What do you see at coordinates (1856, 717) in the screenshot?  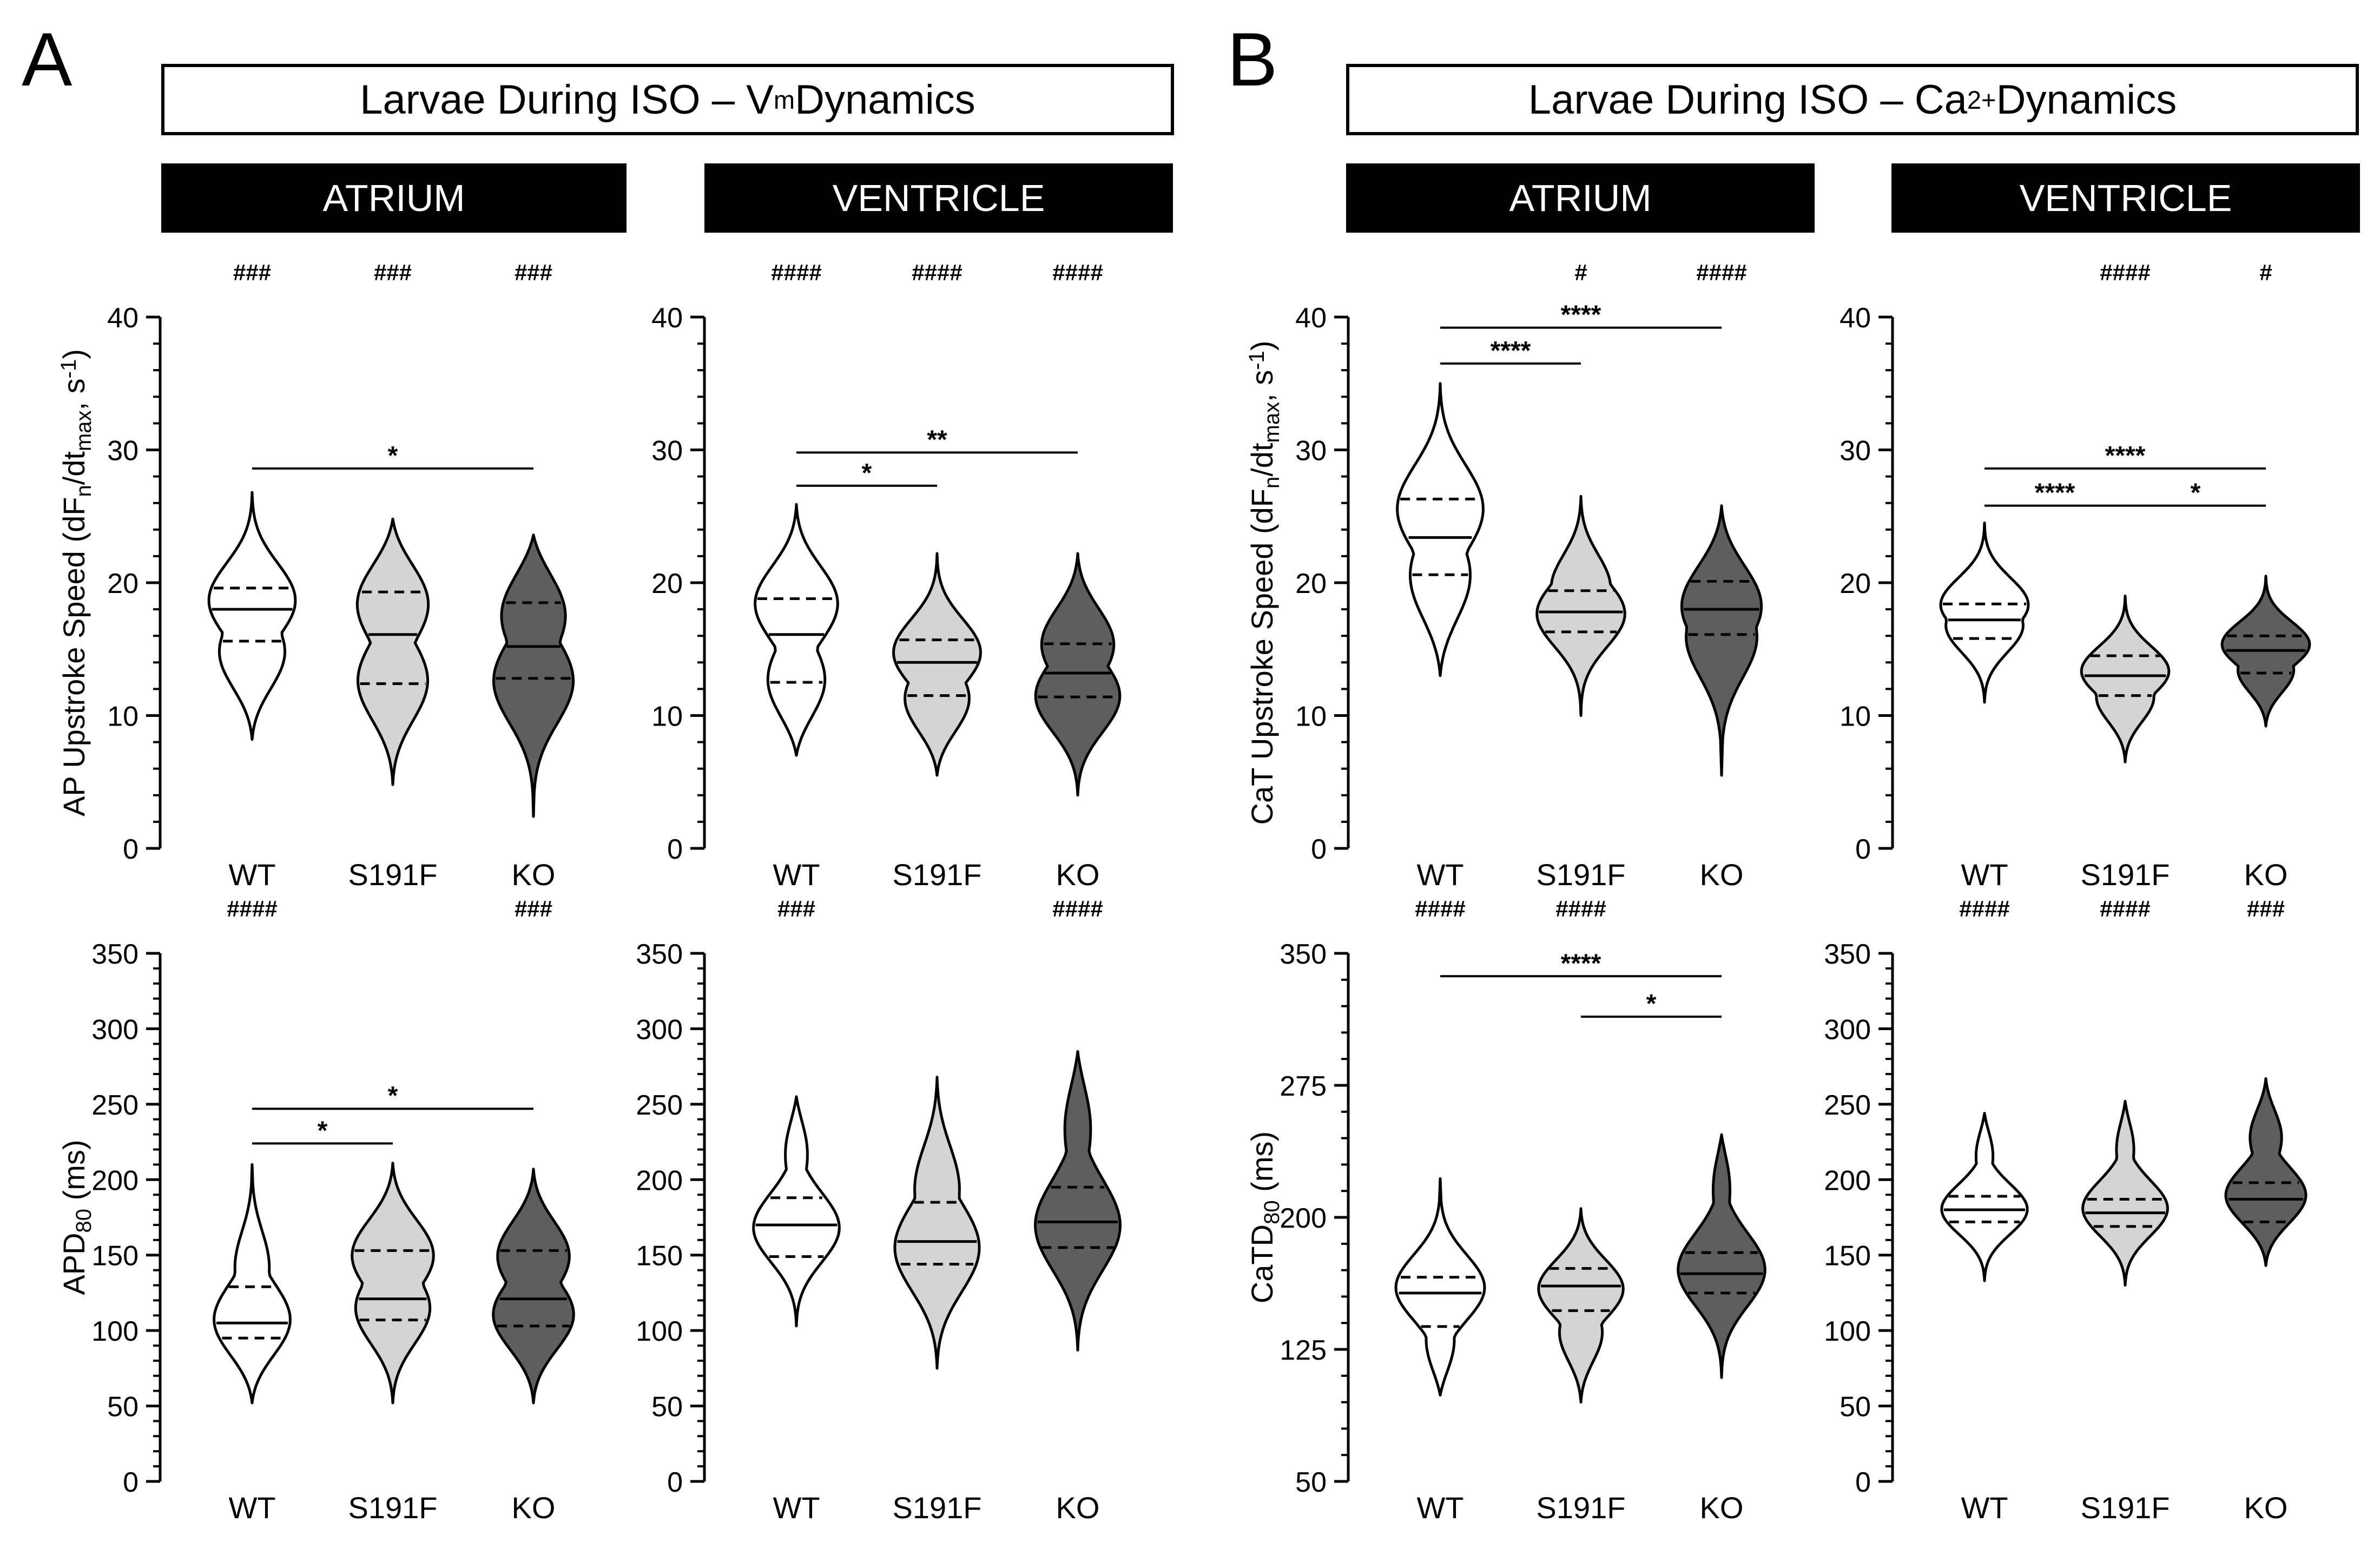 I see `y-tick-label-B-ventricle-up: 10` at bounding box center [1856, 717].